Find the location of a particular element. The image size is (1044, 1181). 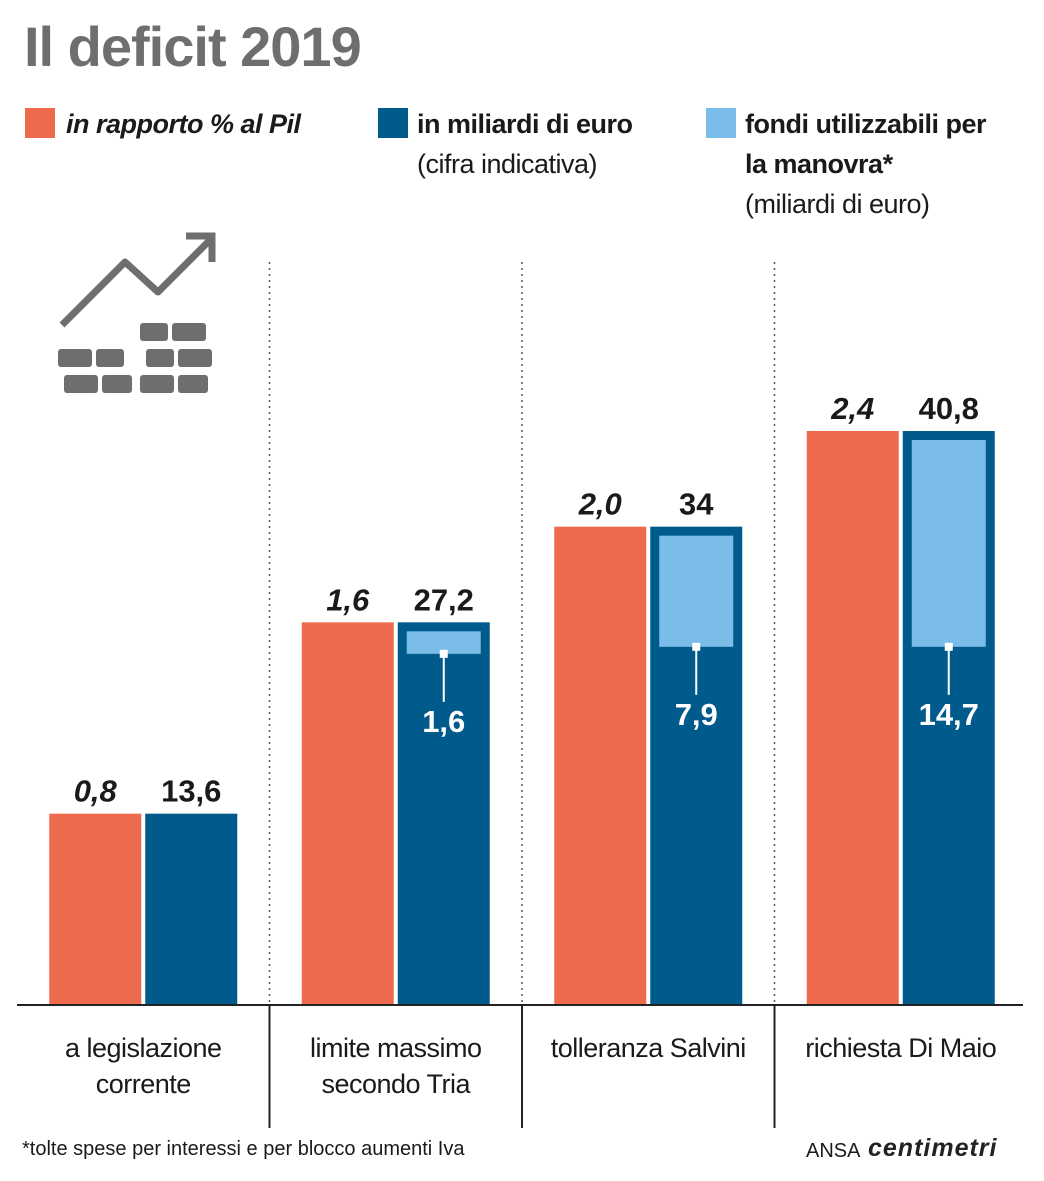

value-label: 2,0 is located at coordinates (600, 504).